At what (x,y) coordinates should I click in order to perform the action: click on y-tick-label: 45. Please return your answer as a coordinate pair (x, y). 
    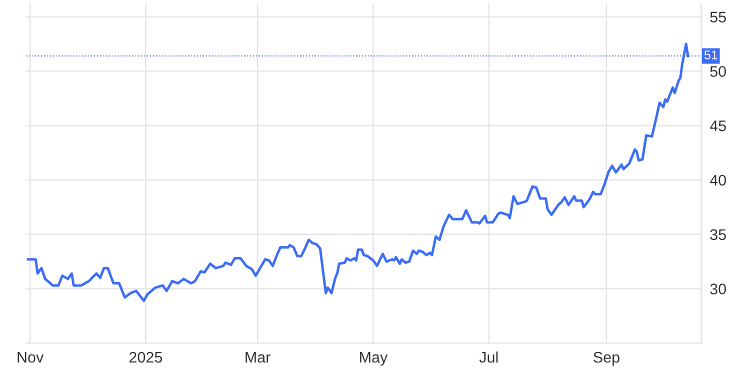
    Looking at the image, I should click on (718, 126).